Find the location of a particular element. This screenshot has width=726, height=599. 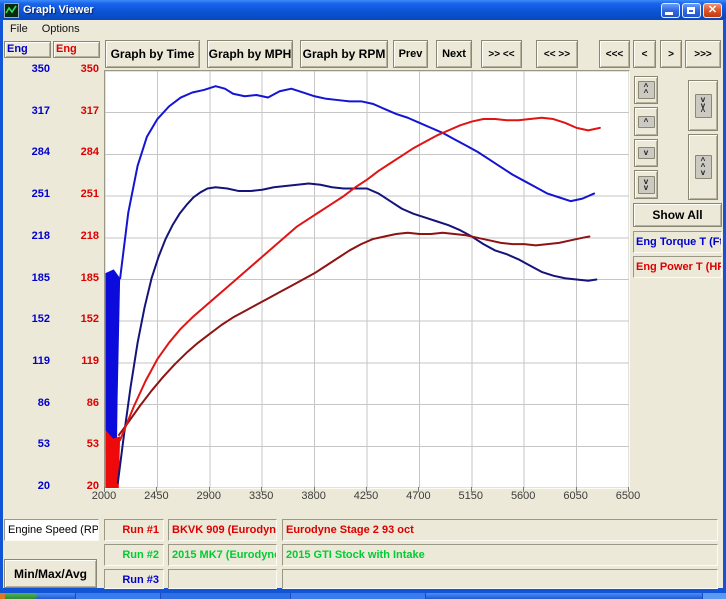

run3-label: Run #3 is located at coordinates (134, 579).